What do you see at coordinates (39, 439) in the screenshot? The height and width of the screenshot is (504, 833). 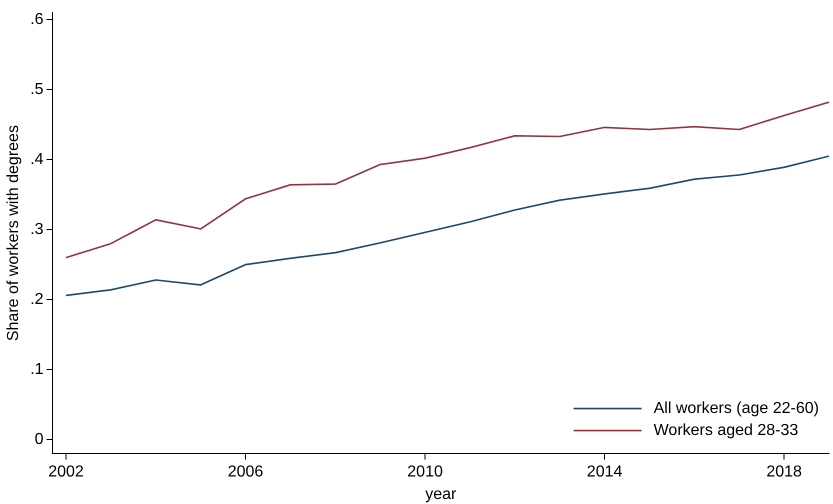 I see `y-tick-label: 0` at bounding box center [39, 439].